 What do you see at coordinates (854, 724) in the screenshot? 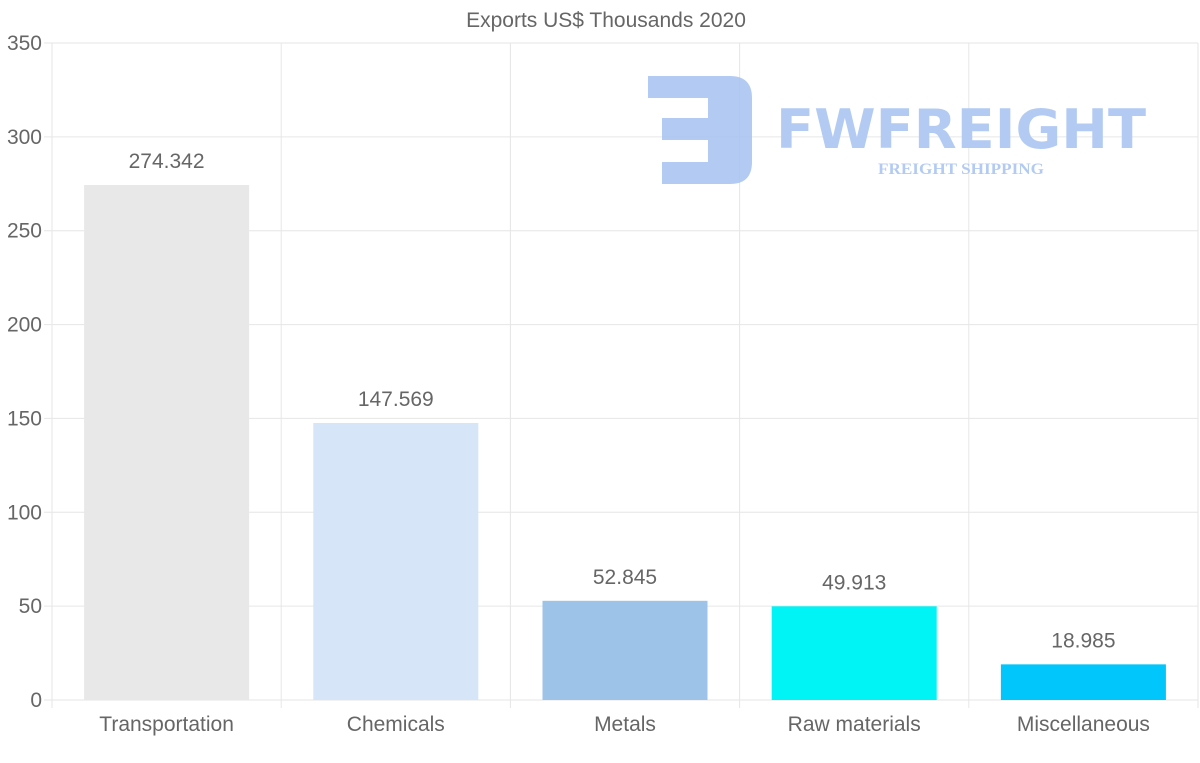
I see `x-tick-label: Raw materials` at bounding box center [854, 724].